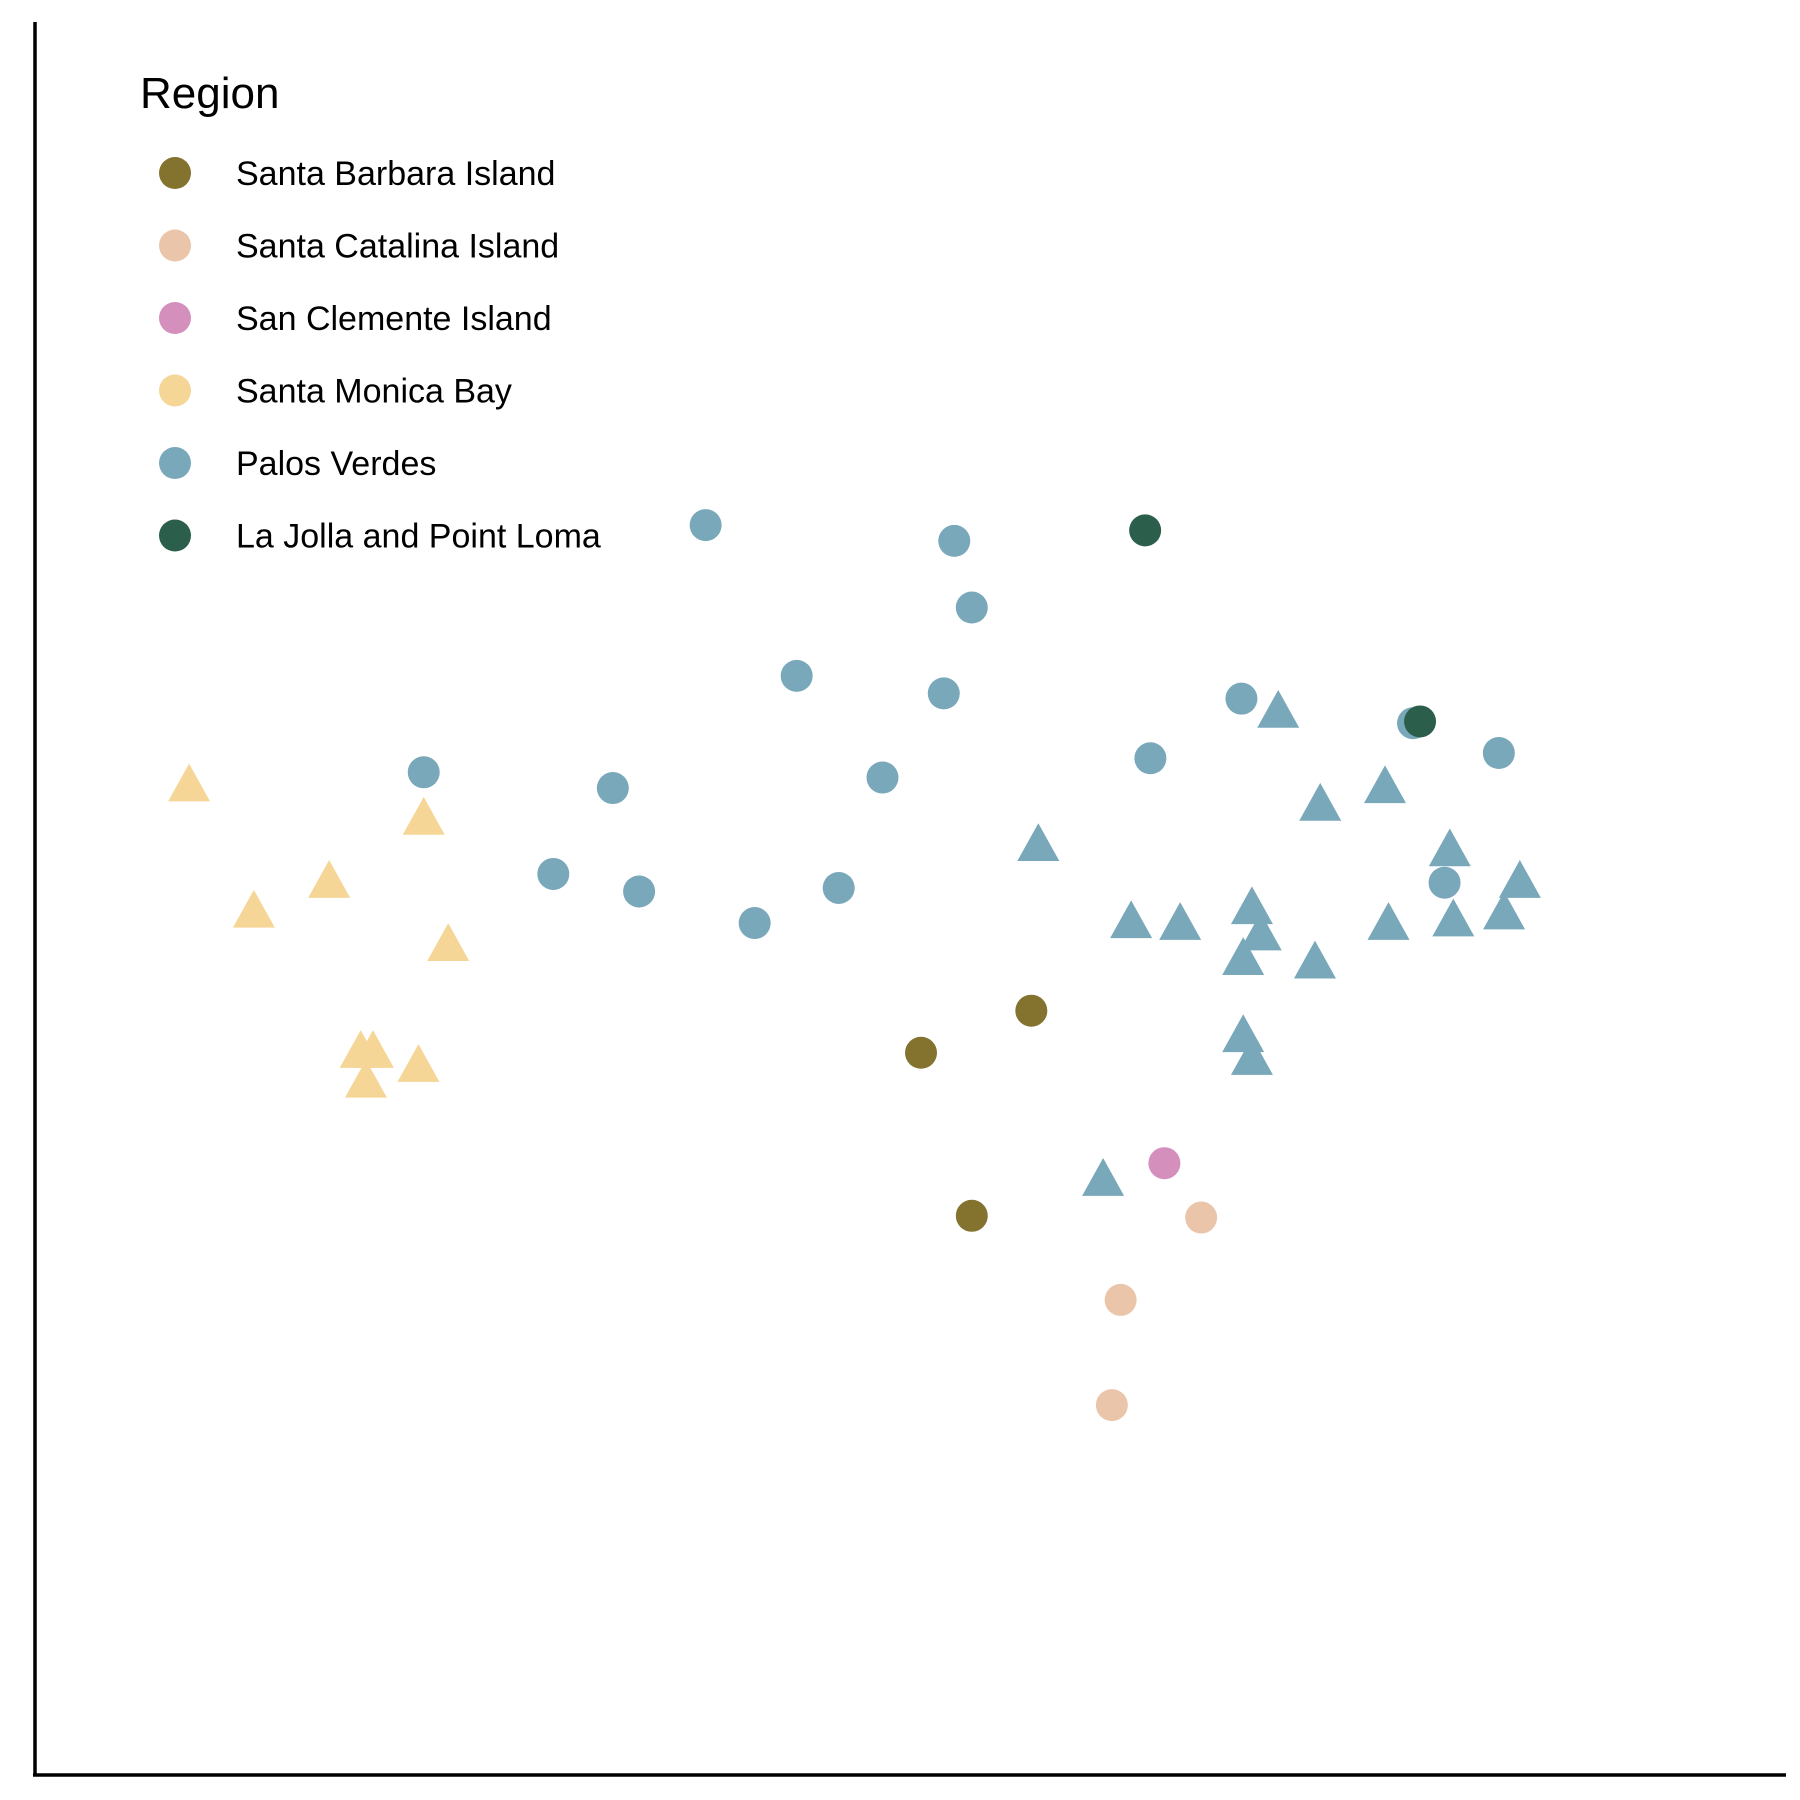 This screenshot has width=1800, height=1800. I want to click on legend-key-santa-barbara-island, so click(175, 173).